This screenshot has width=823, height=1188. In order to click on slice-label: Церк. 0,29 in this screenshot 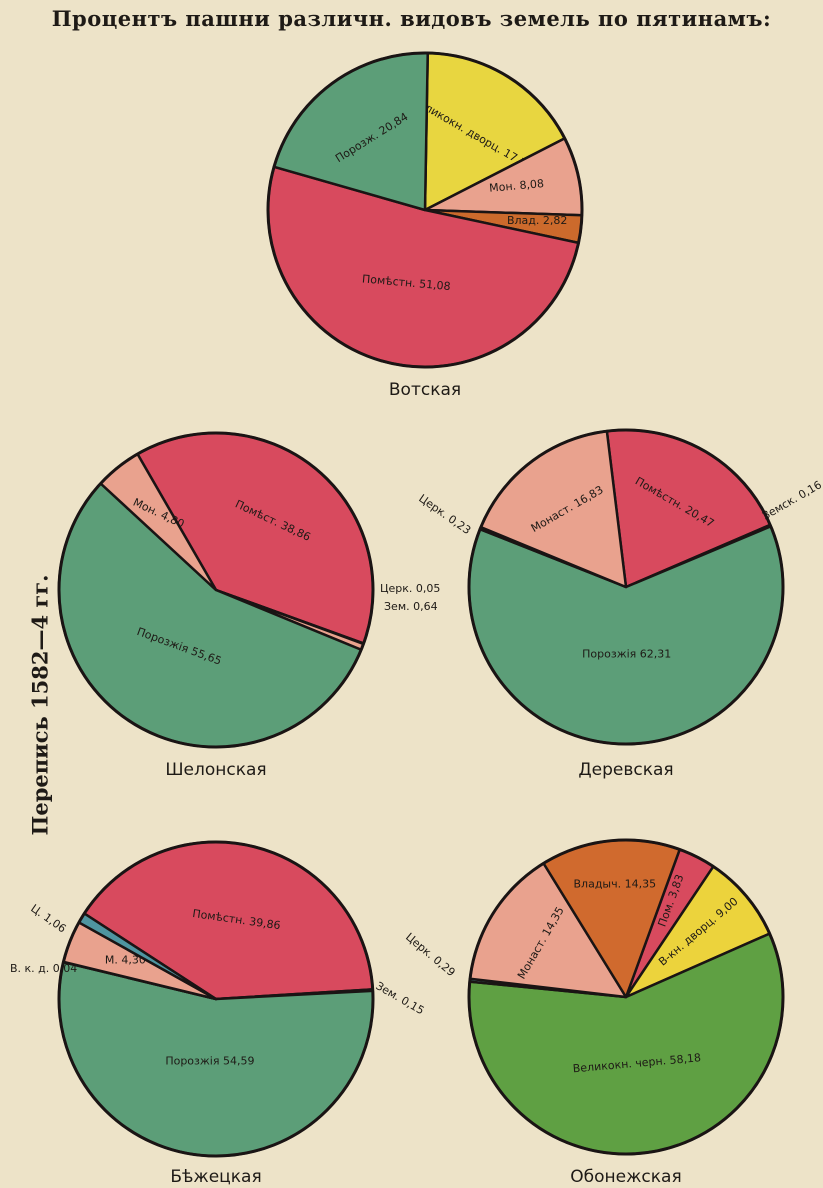, I will do `click(430, 954)`.